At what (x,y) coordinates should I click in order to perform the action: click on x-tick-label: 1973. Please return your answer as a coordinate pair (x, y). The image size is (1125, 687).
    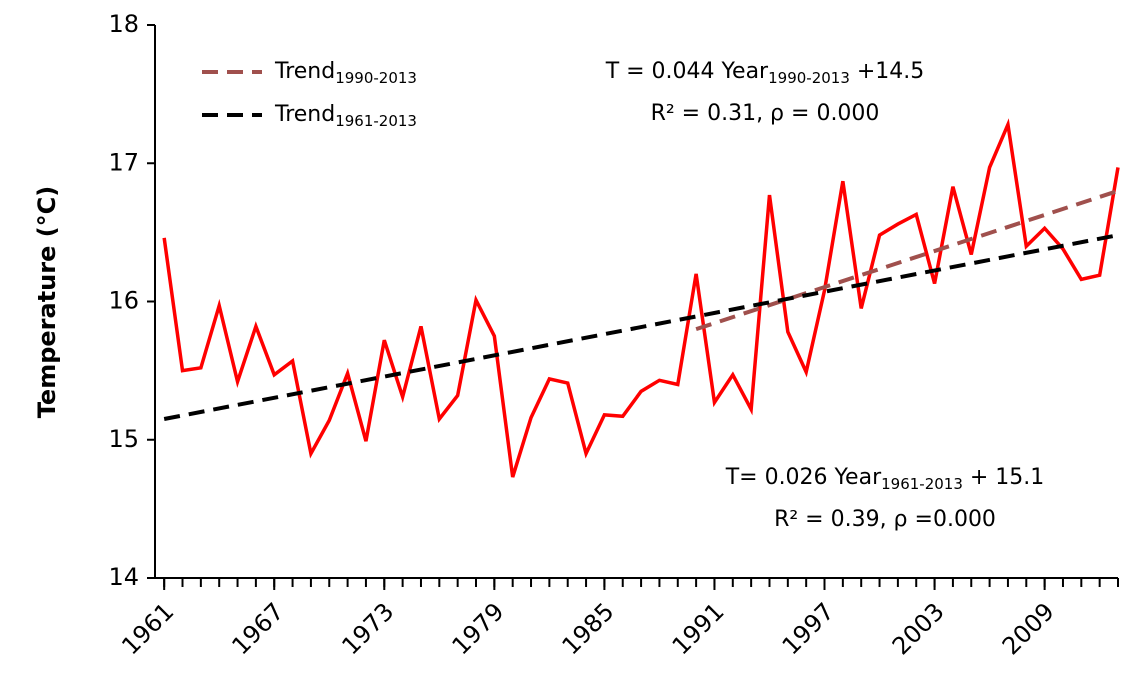
    Looking at the image, I should click on (367, 628).